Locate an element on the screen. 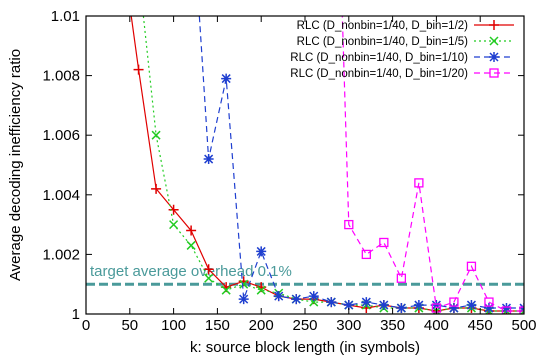 Image resolution: width=540 pixels, height=356 pixels. x-tick-label: 50 is located at coordinates (129, 325).